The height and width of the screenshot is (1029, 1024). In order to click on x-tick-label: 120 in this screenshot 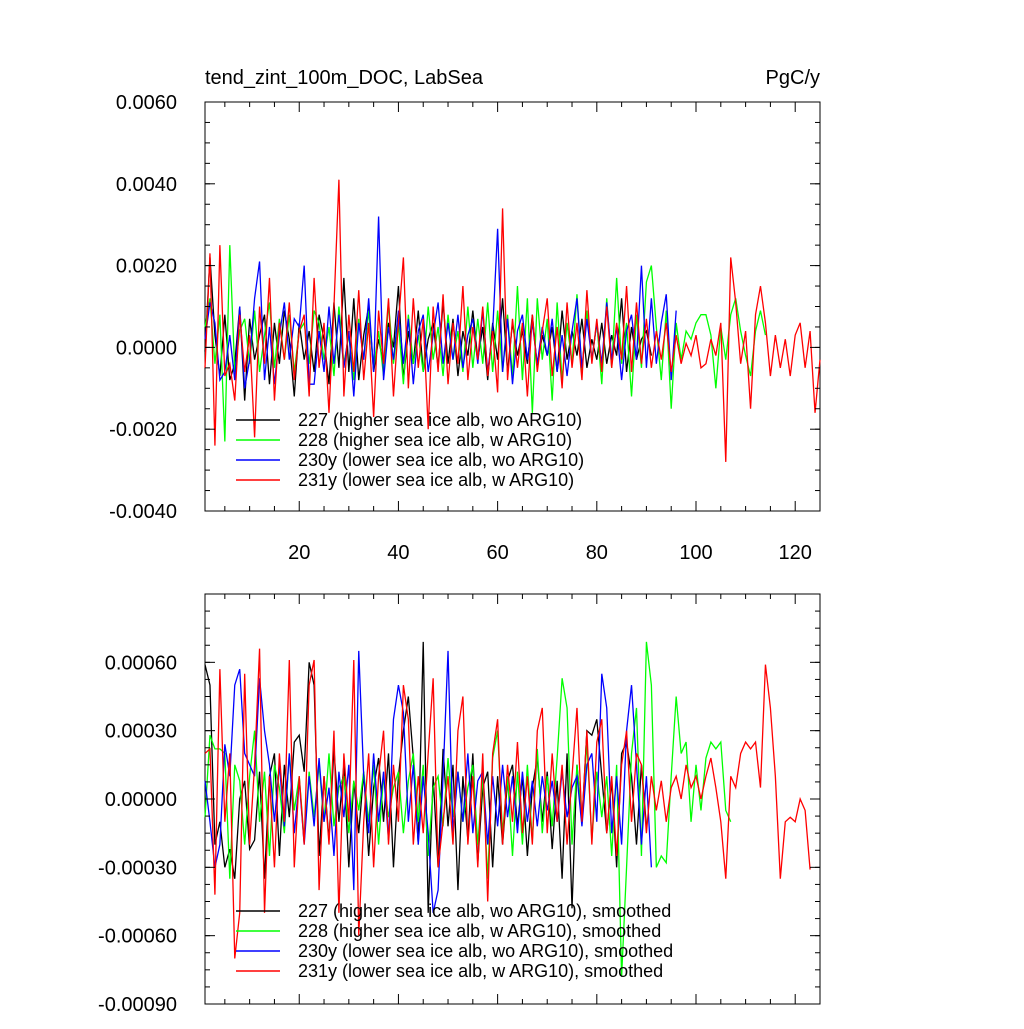, I will do `click(795, 553)`.